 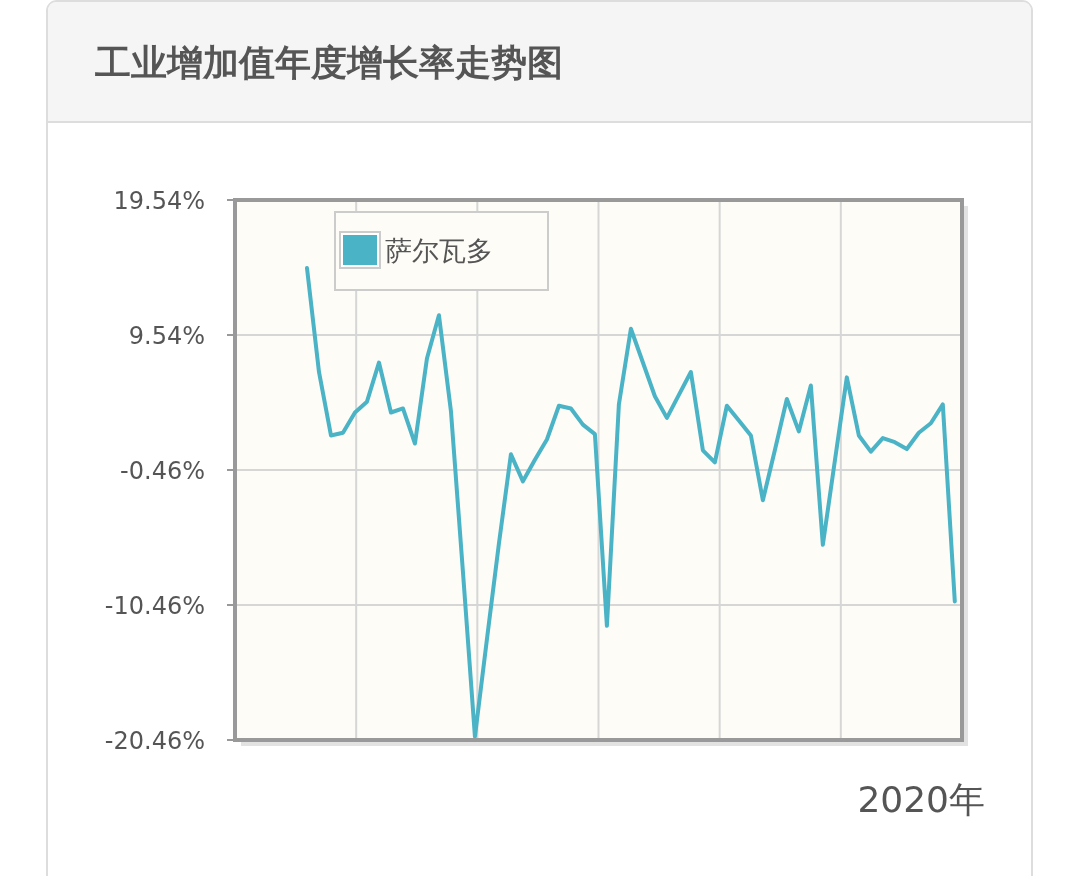 I want to click on y-tick-label: 19.54%, so click(x=159, y=201).